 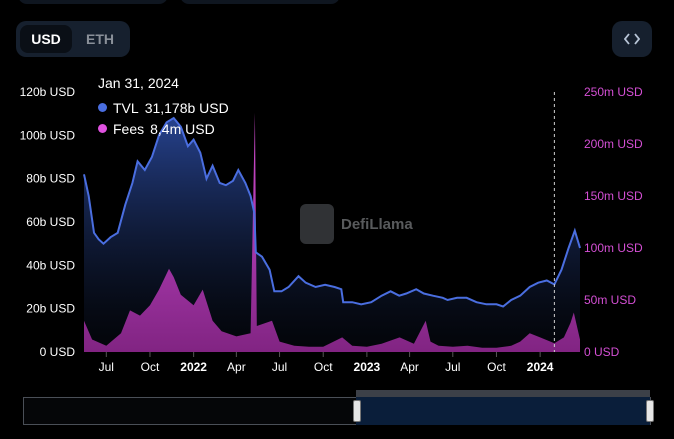 I want to click on defillama-watermark: DefiLlama, so click(x=356, y=224).